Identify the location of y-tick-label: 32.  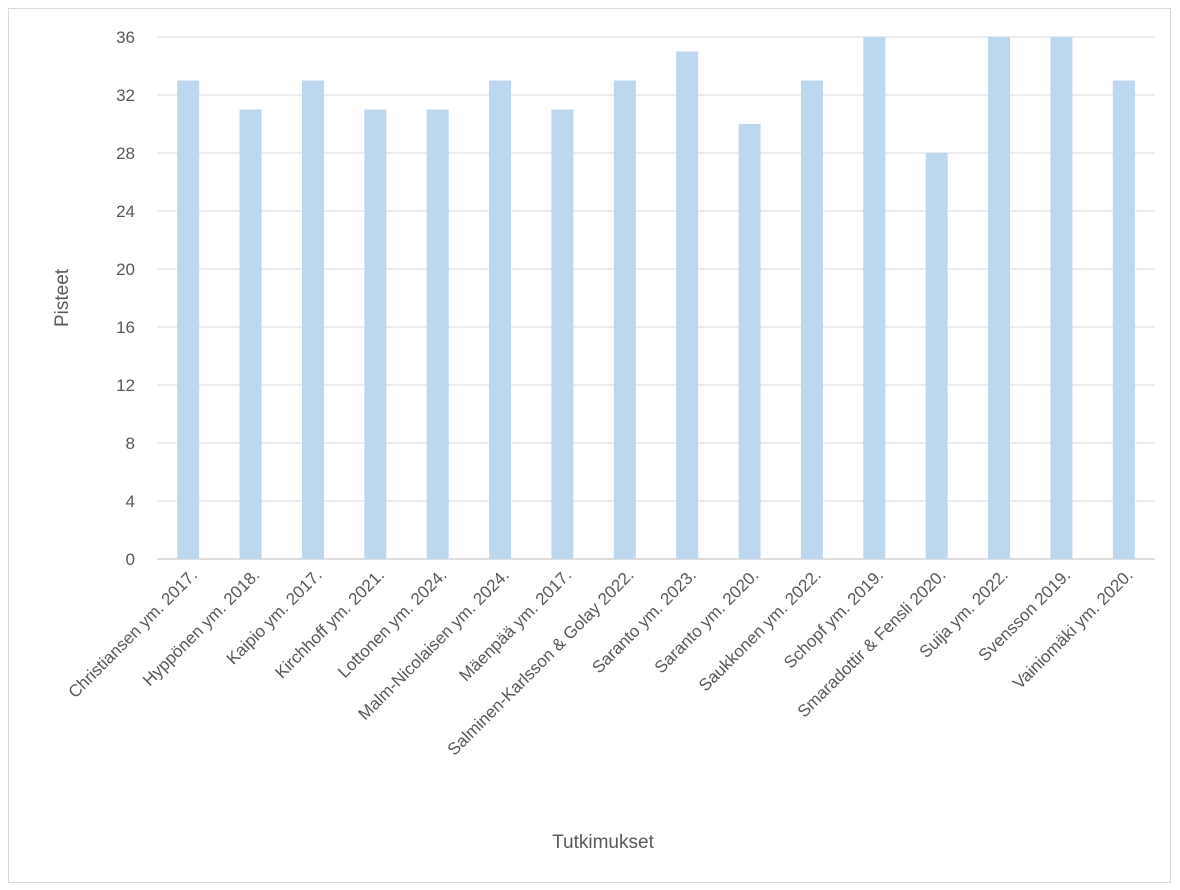
(125, 95).